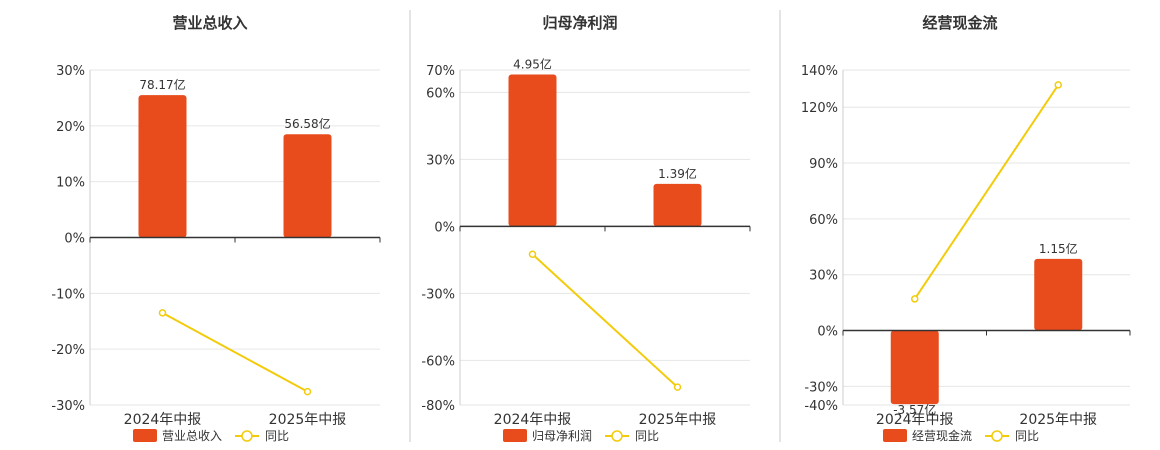  What do you see at coordinates (677, 173) in the screenshot?
I see `bar-data-label: 1.39亿` at bounding box center [677, 173].